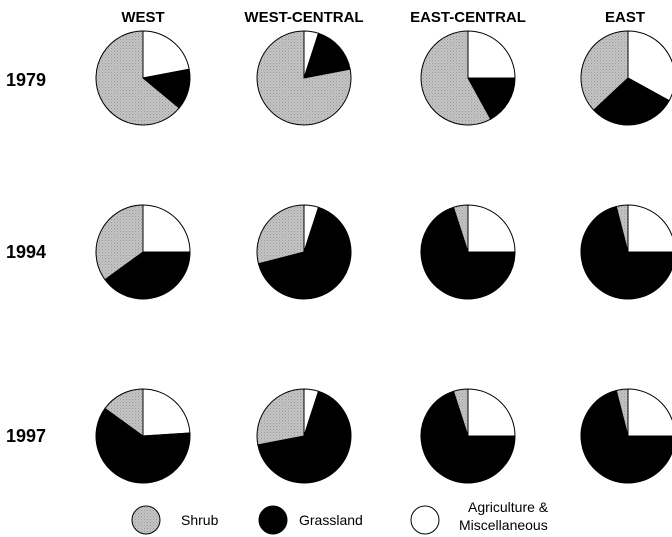 Image resolution: width=672 pixels, height=537 pixels. Describe the element at coordinates (200, 520) in the screenshot. I see `legend-label-shrub: Shrub` at that location.